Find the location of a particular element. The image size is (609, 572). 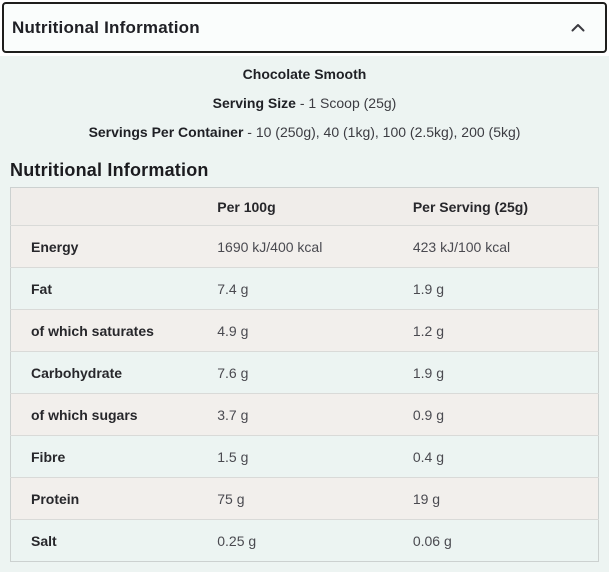

per-100g-value: 75 g is located at coordinates (231, 498).